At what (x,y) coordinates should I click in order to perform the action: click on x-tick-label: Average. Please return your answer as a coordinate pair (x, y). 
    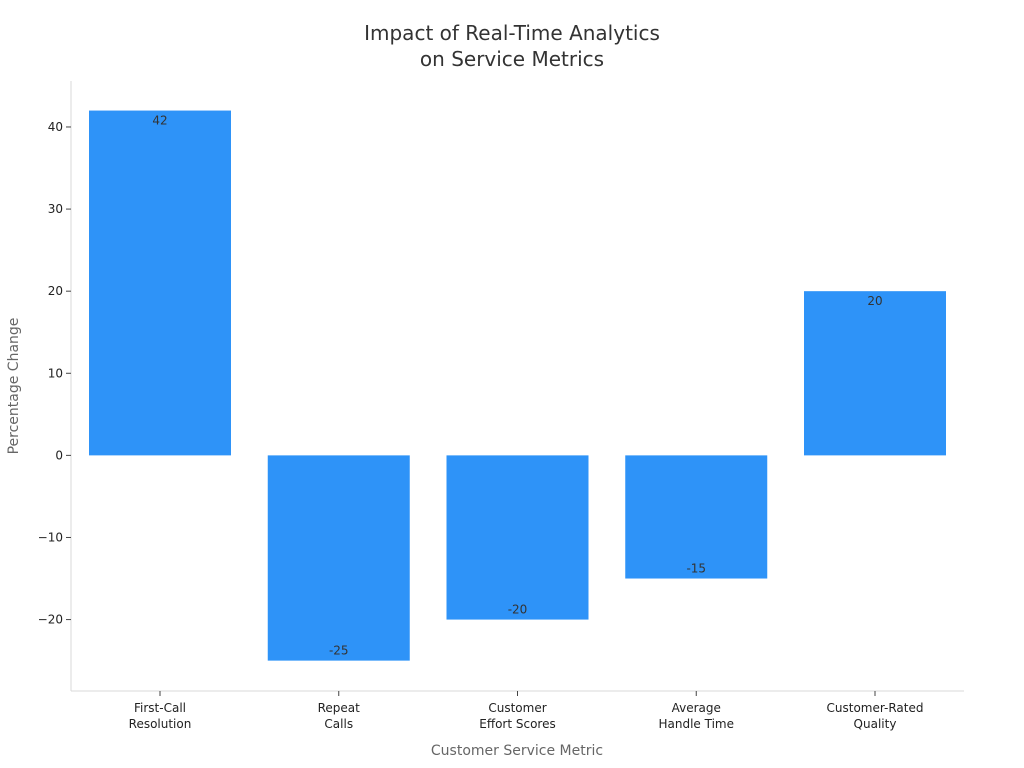
    Looking at the image, I should click on (696, 708).